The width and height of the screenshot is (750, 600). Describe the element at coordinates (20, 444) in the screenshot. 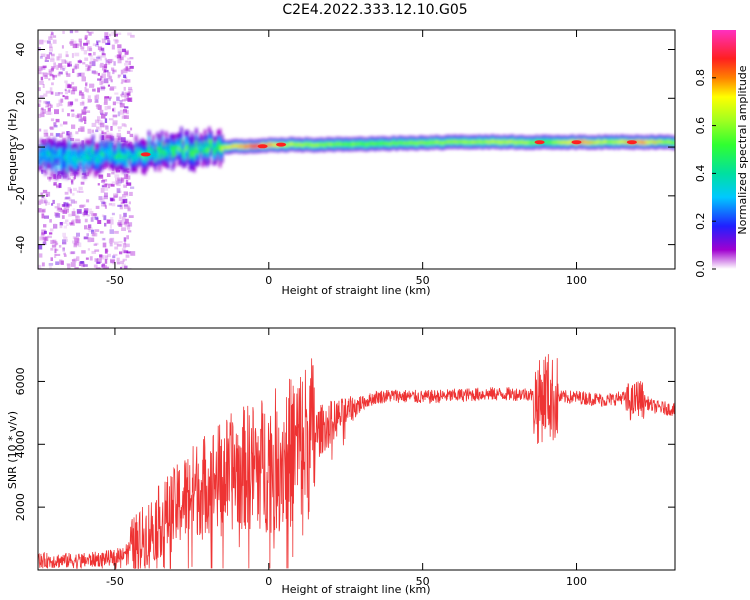

I see `y-tick-label: 4000` at that location.